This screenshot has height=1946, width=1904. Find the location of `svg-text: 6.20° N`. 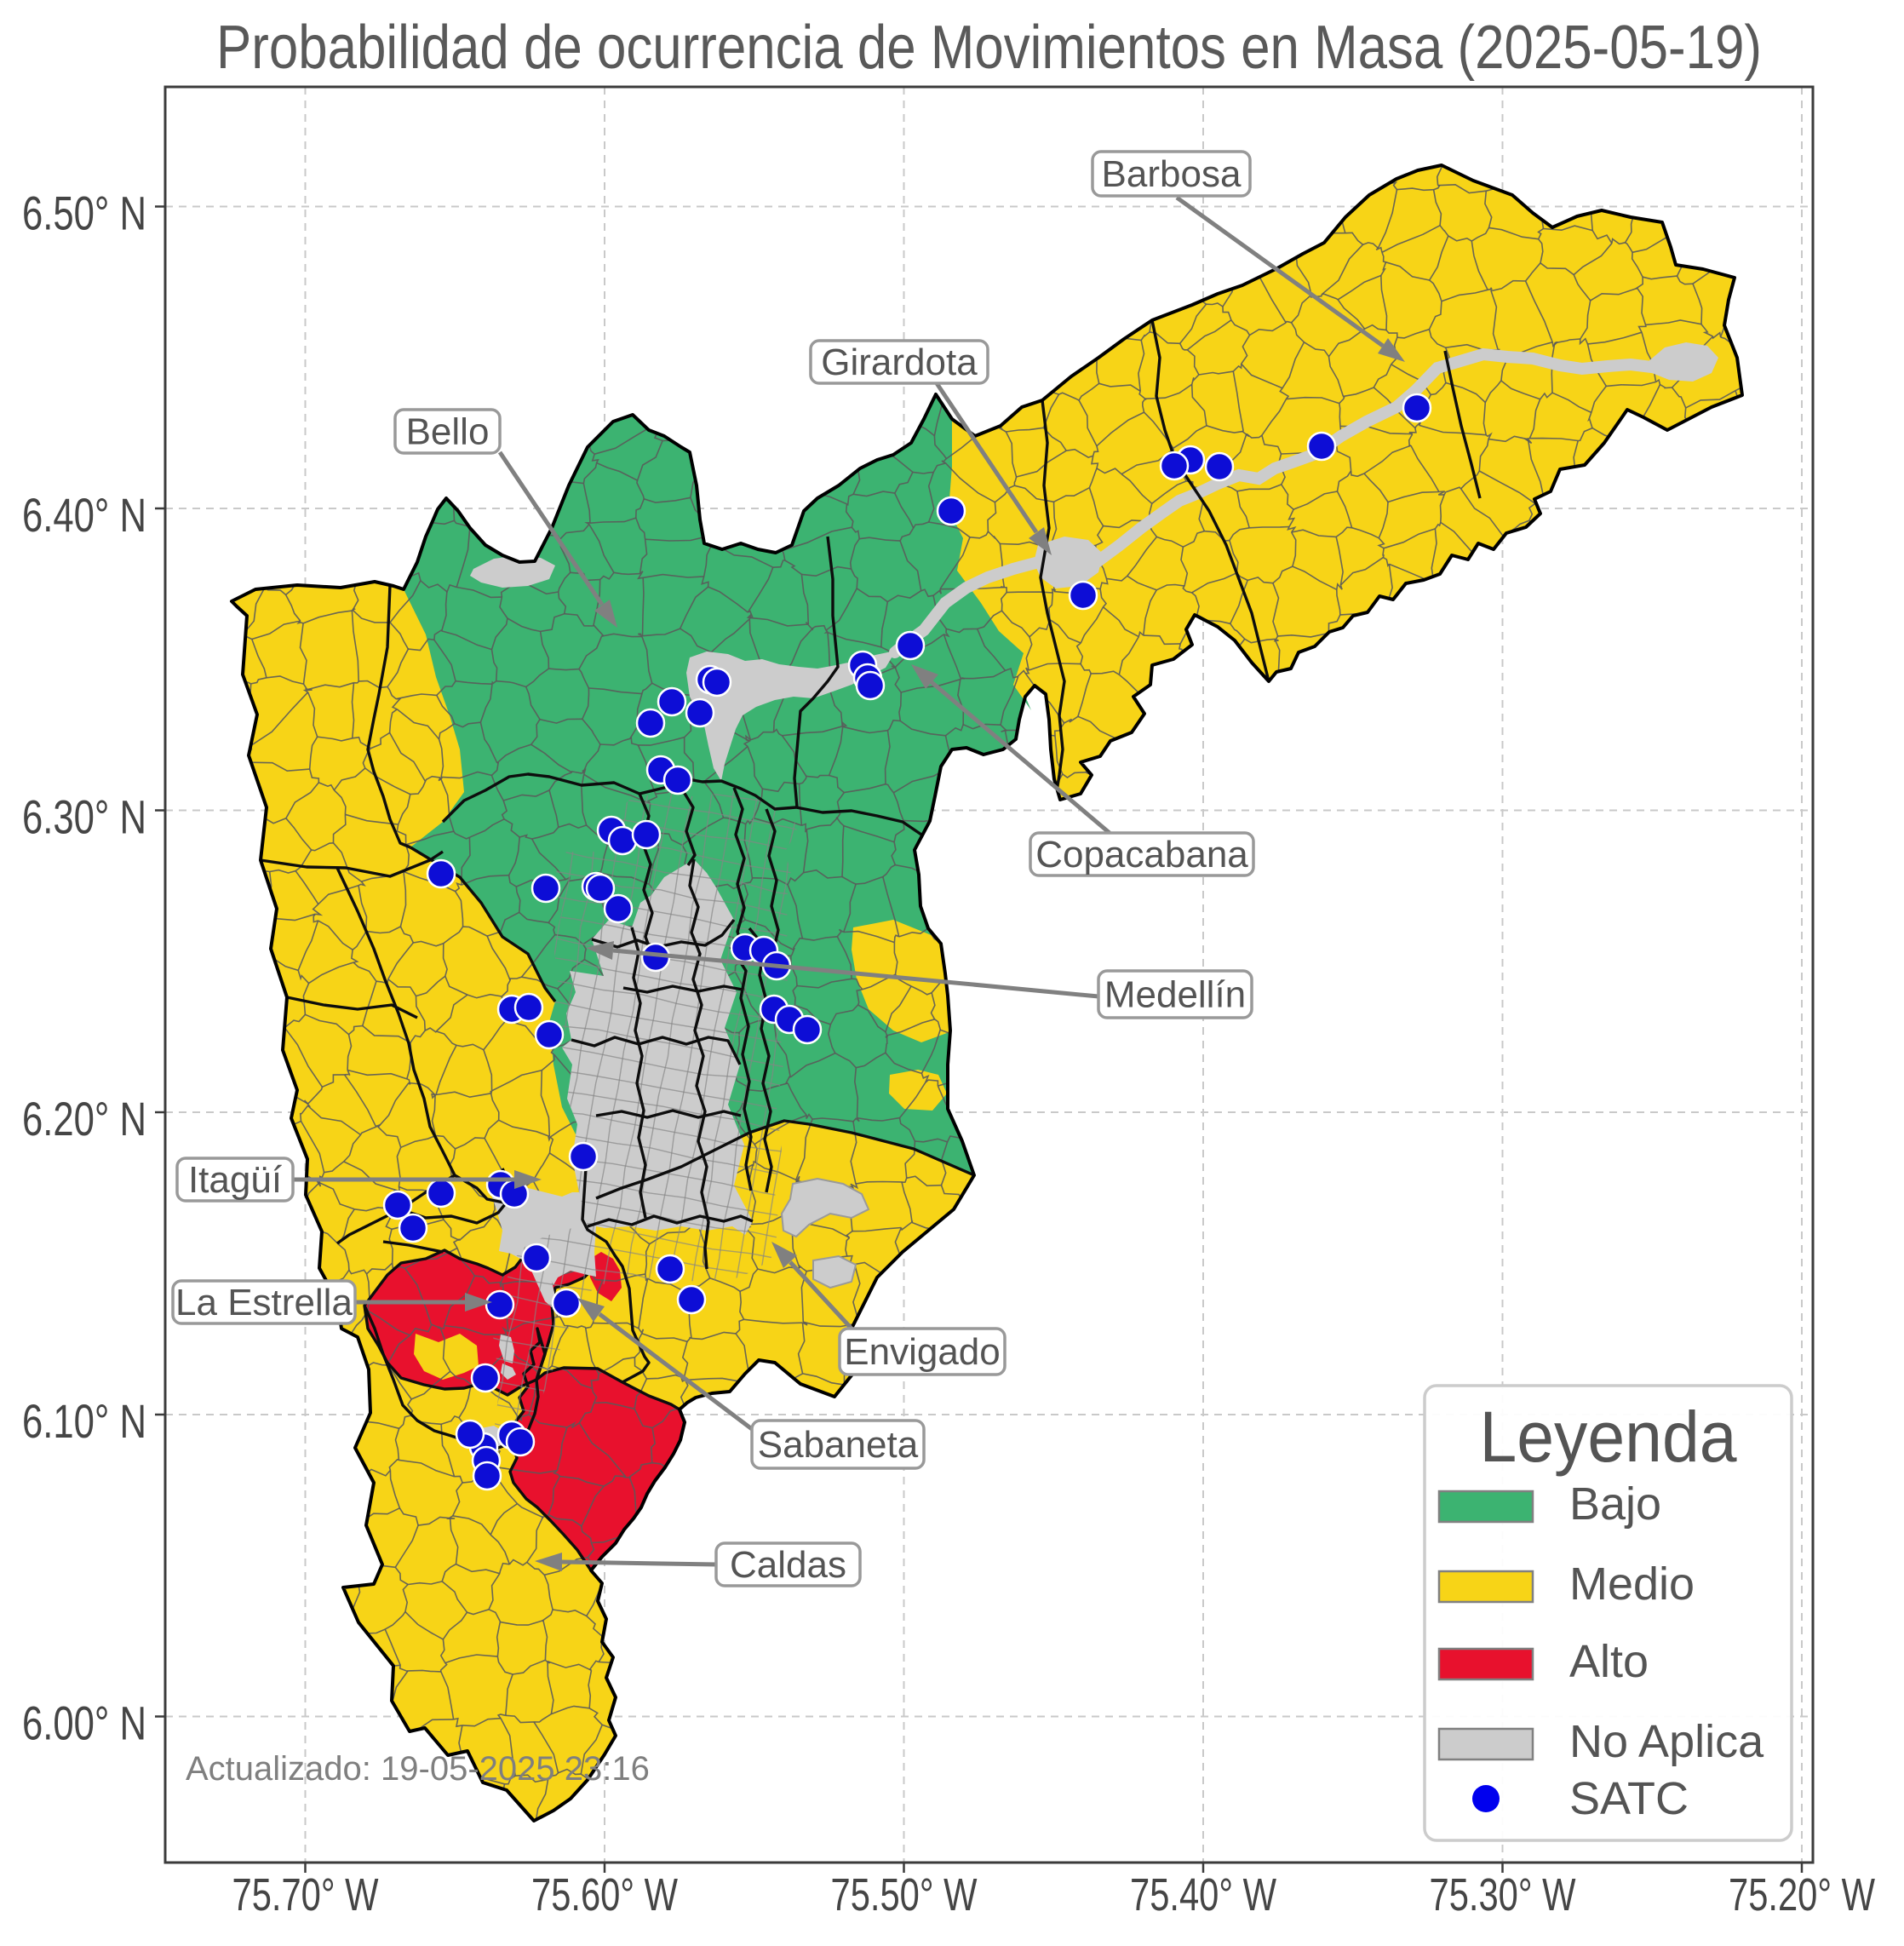

svg-text: 6.20° N is located at coordinates (84, 1118).